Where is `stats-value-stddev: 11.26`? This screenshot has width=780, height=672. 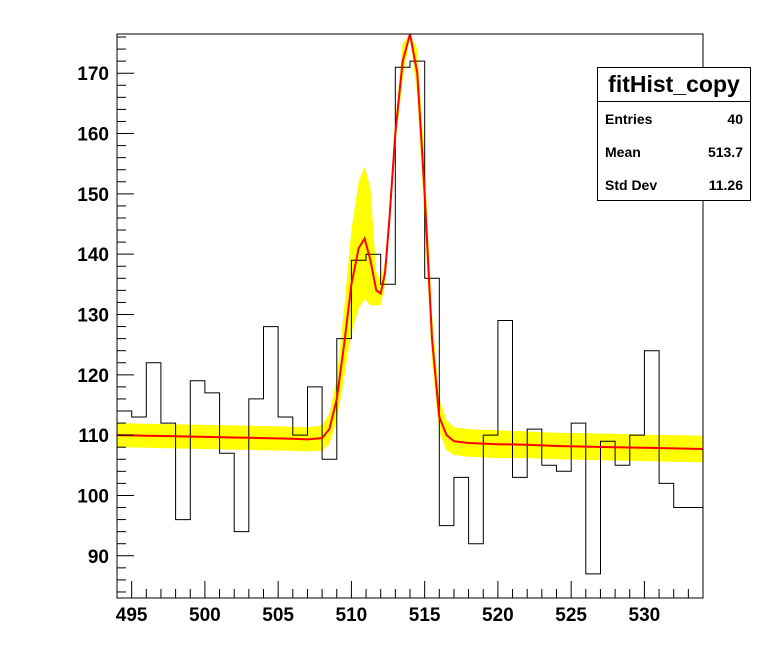 stats-value-stddev: 11.26 is located at coordinates (725, 184).